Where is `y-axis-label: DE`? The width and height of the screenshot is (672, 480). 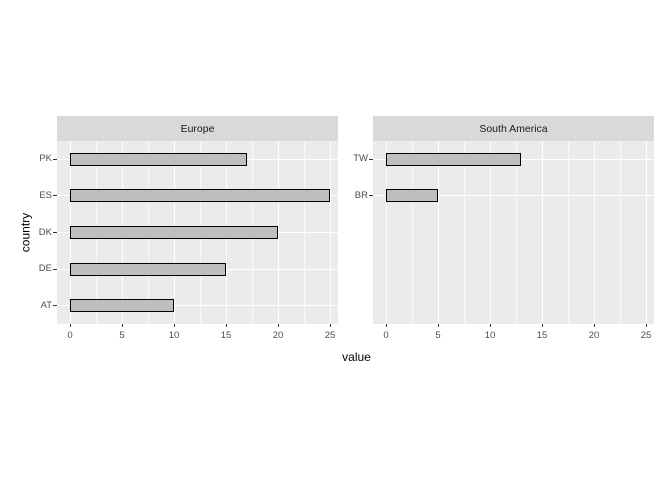 y-axis-label: DE is located at coordinates (45, 269).